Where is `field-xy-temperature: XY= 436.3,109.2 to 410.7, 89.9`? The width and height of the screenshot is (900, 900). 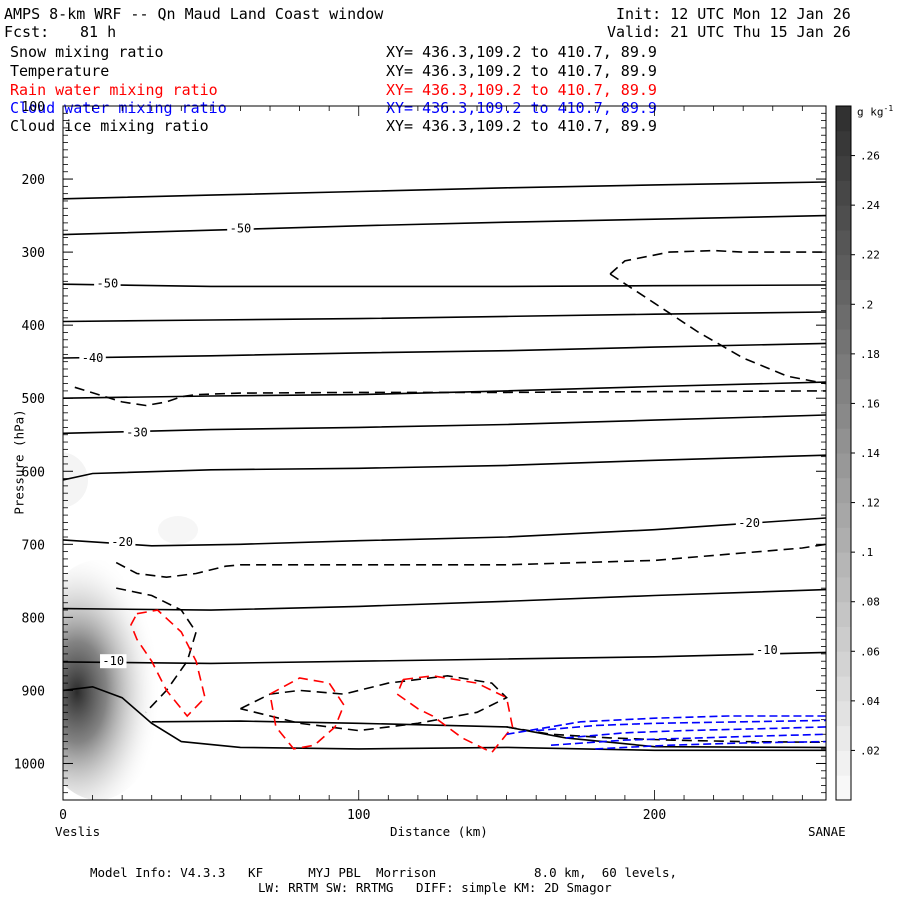 field-xy-temperature: XY= 436.3,109.2 to 410.7, 89.9 is located at coordinates (521, 71).